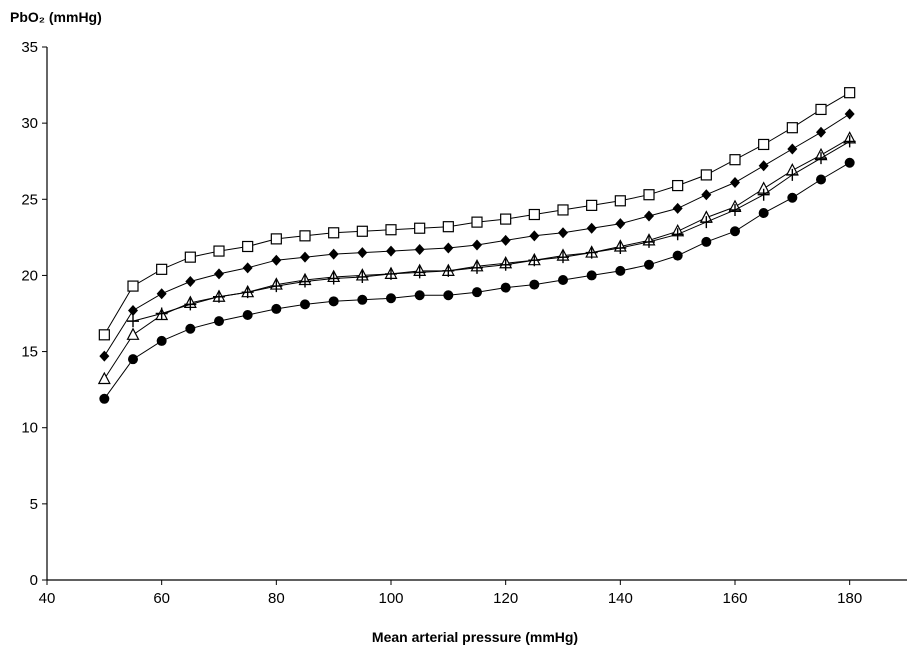  Describe the element at coordinates (849, 598) in the screenshot. I see `x-tick-label: 180` at that location.